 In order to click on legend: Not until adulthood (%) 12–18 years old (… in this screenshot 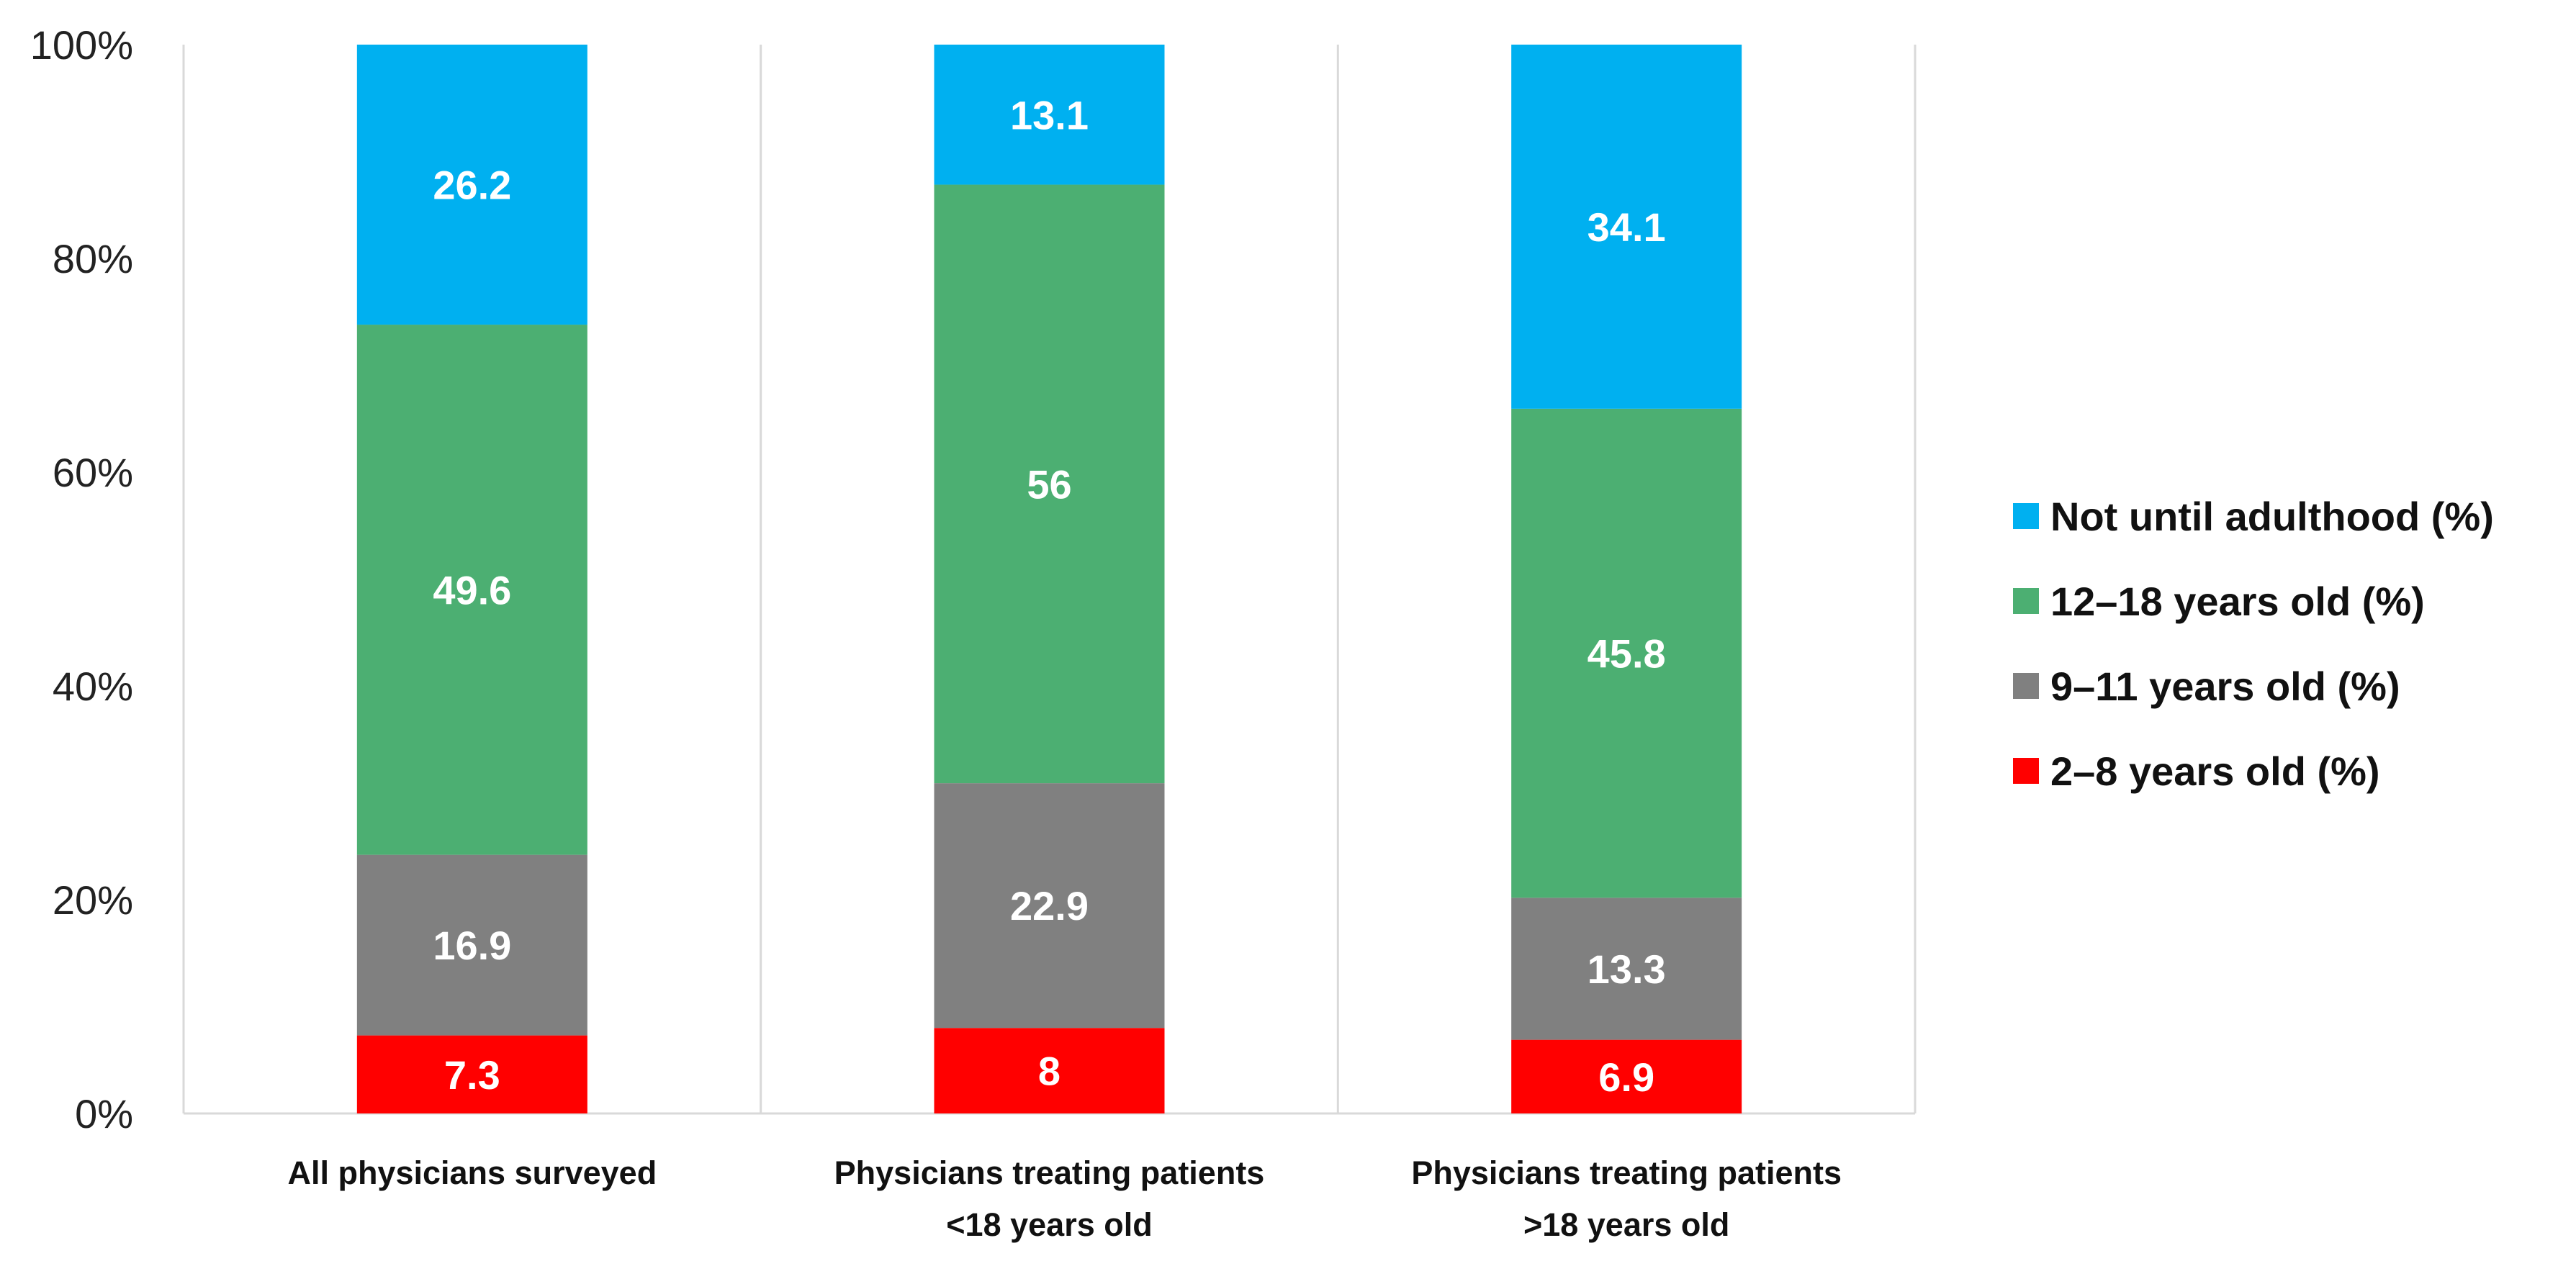, I will do `click(2253, 643)`.